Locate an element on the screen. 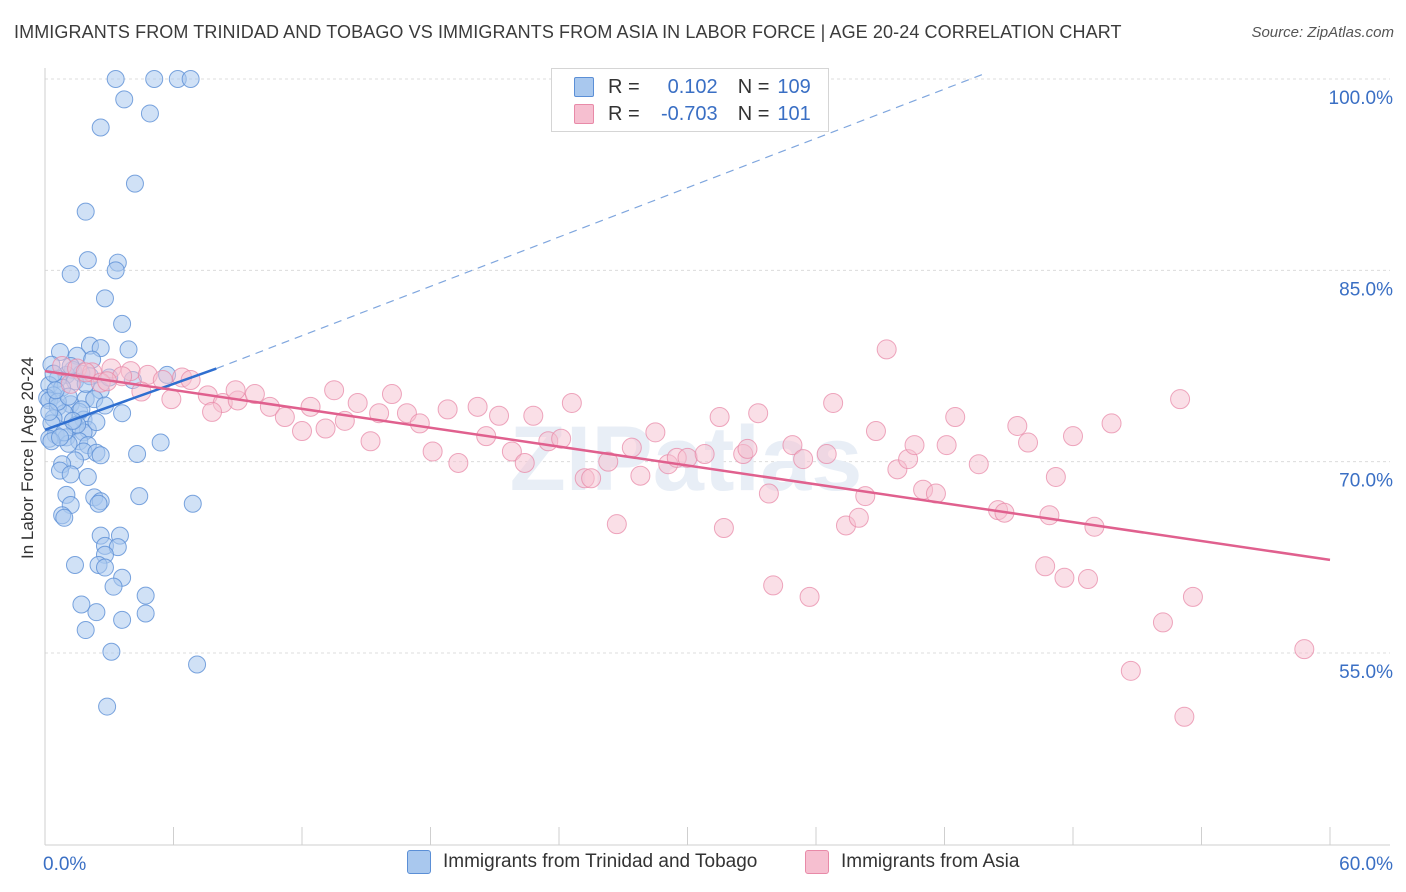  y-tick-label: 55.0% is located at coordinates (1366, 672).